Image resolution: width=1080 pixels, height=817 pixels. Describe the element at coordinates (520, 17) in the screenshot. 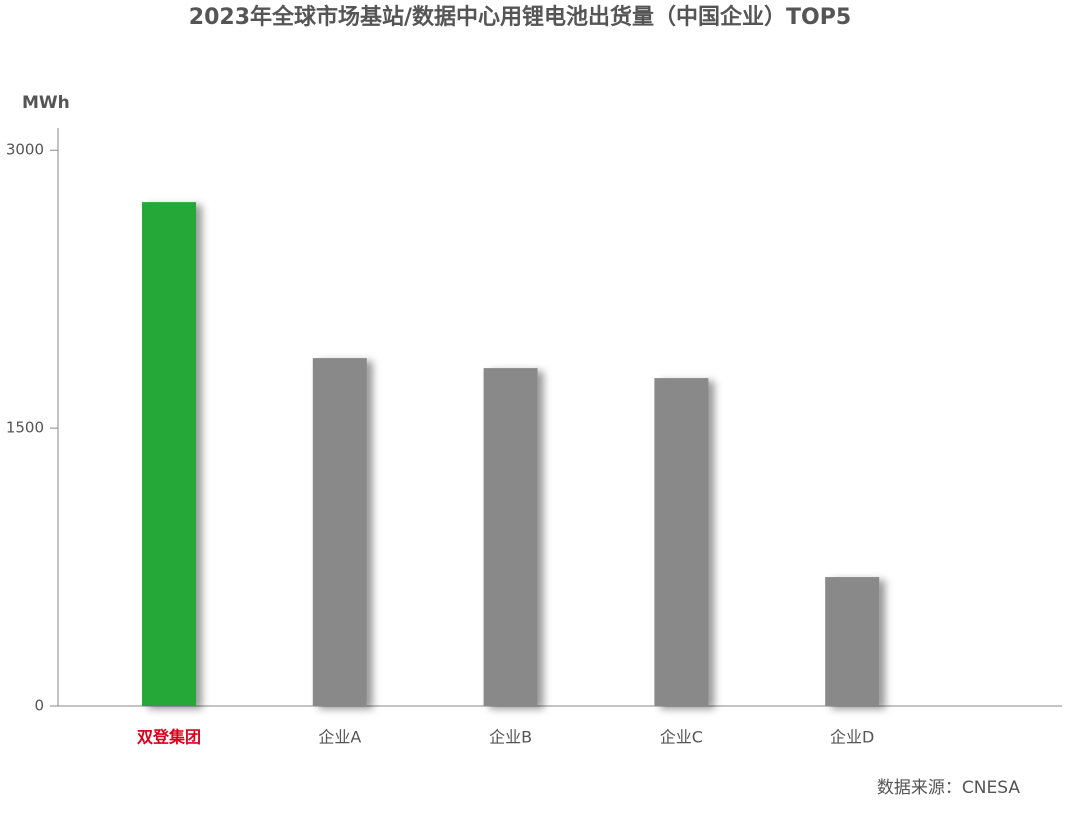

I see `chart-title: 2023年全球市场基站/数据中心用锂电池出货量（中国企业）TOP5` at that location.